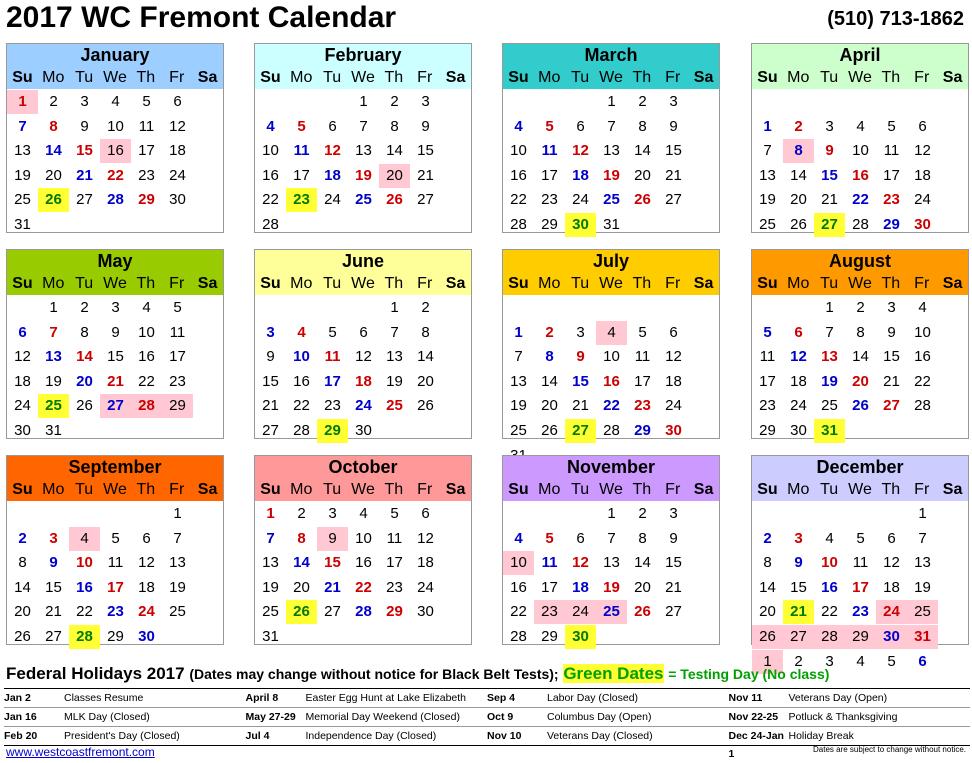 The height and width of the screenshot is (763, 972). What do you see at coordinates (860, 261) in the screenshot?
I see `month-title: August` at bounding box center [860, 261].